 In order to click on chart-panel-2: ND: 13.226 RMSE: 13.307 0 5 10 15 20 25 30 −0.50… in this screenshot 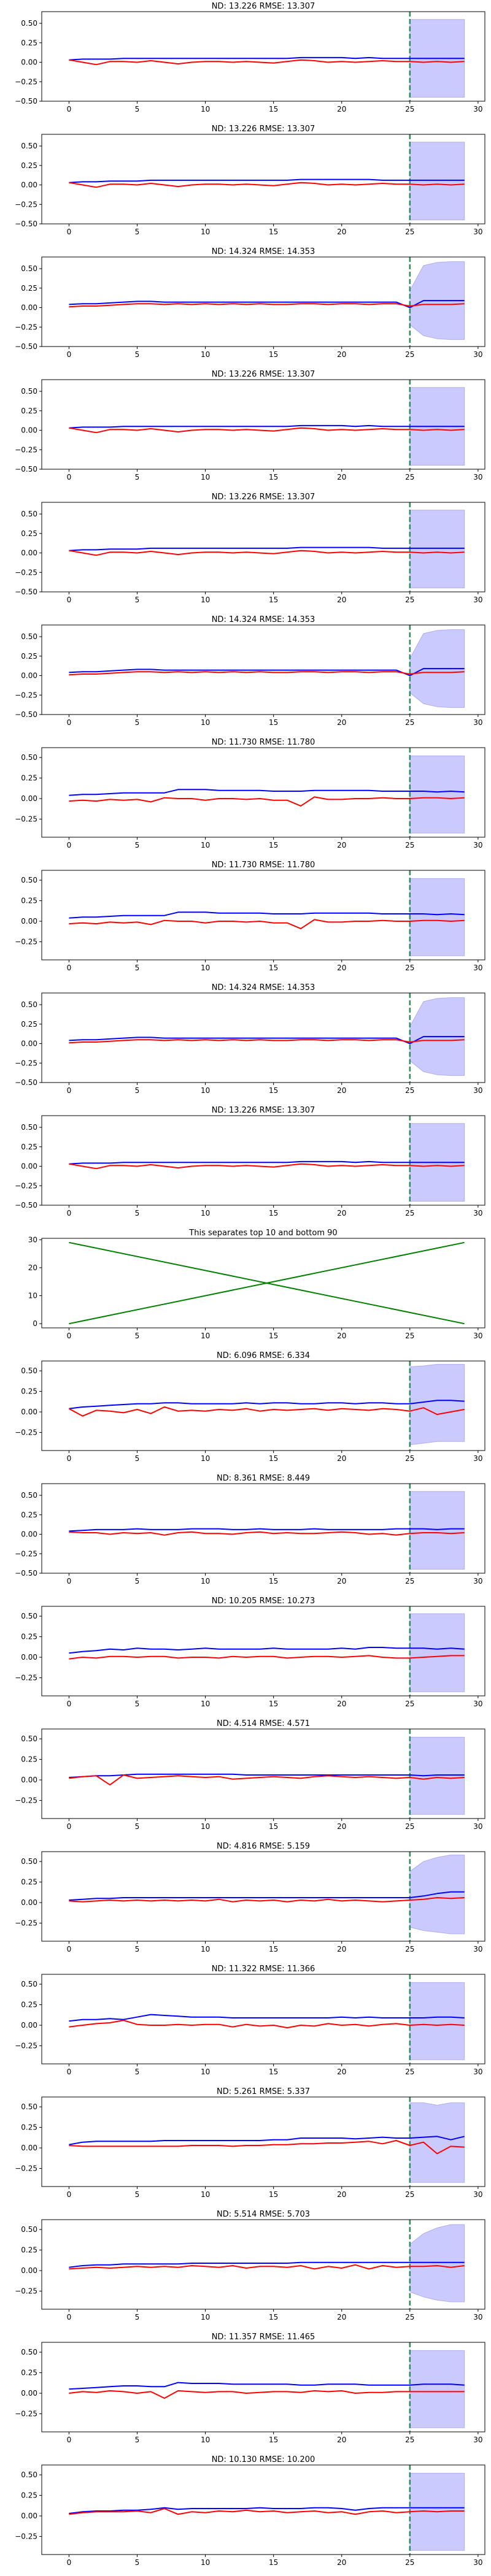, I will do `click(250, 180)`.